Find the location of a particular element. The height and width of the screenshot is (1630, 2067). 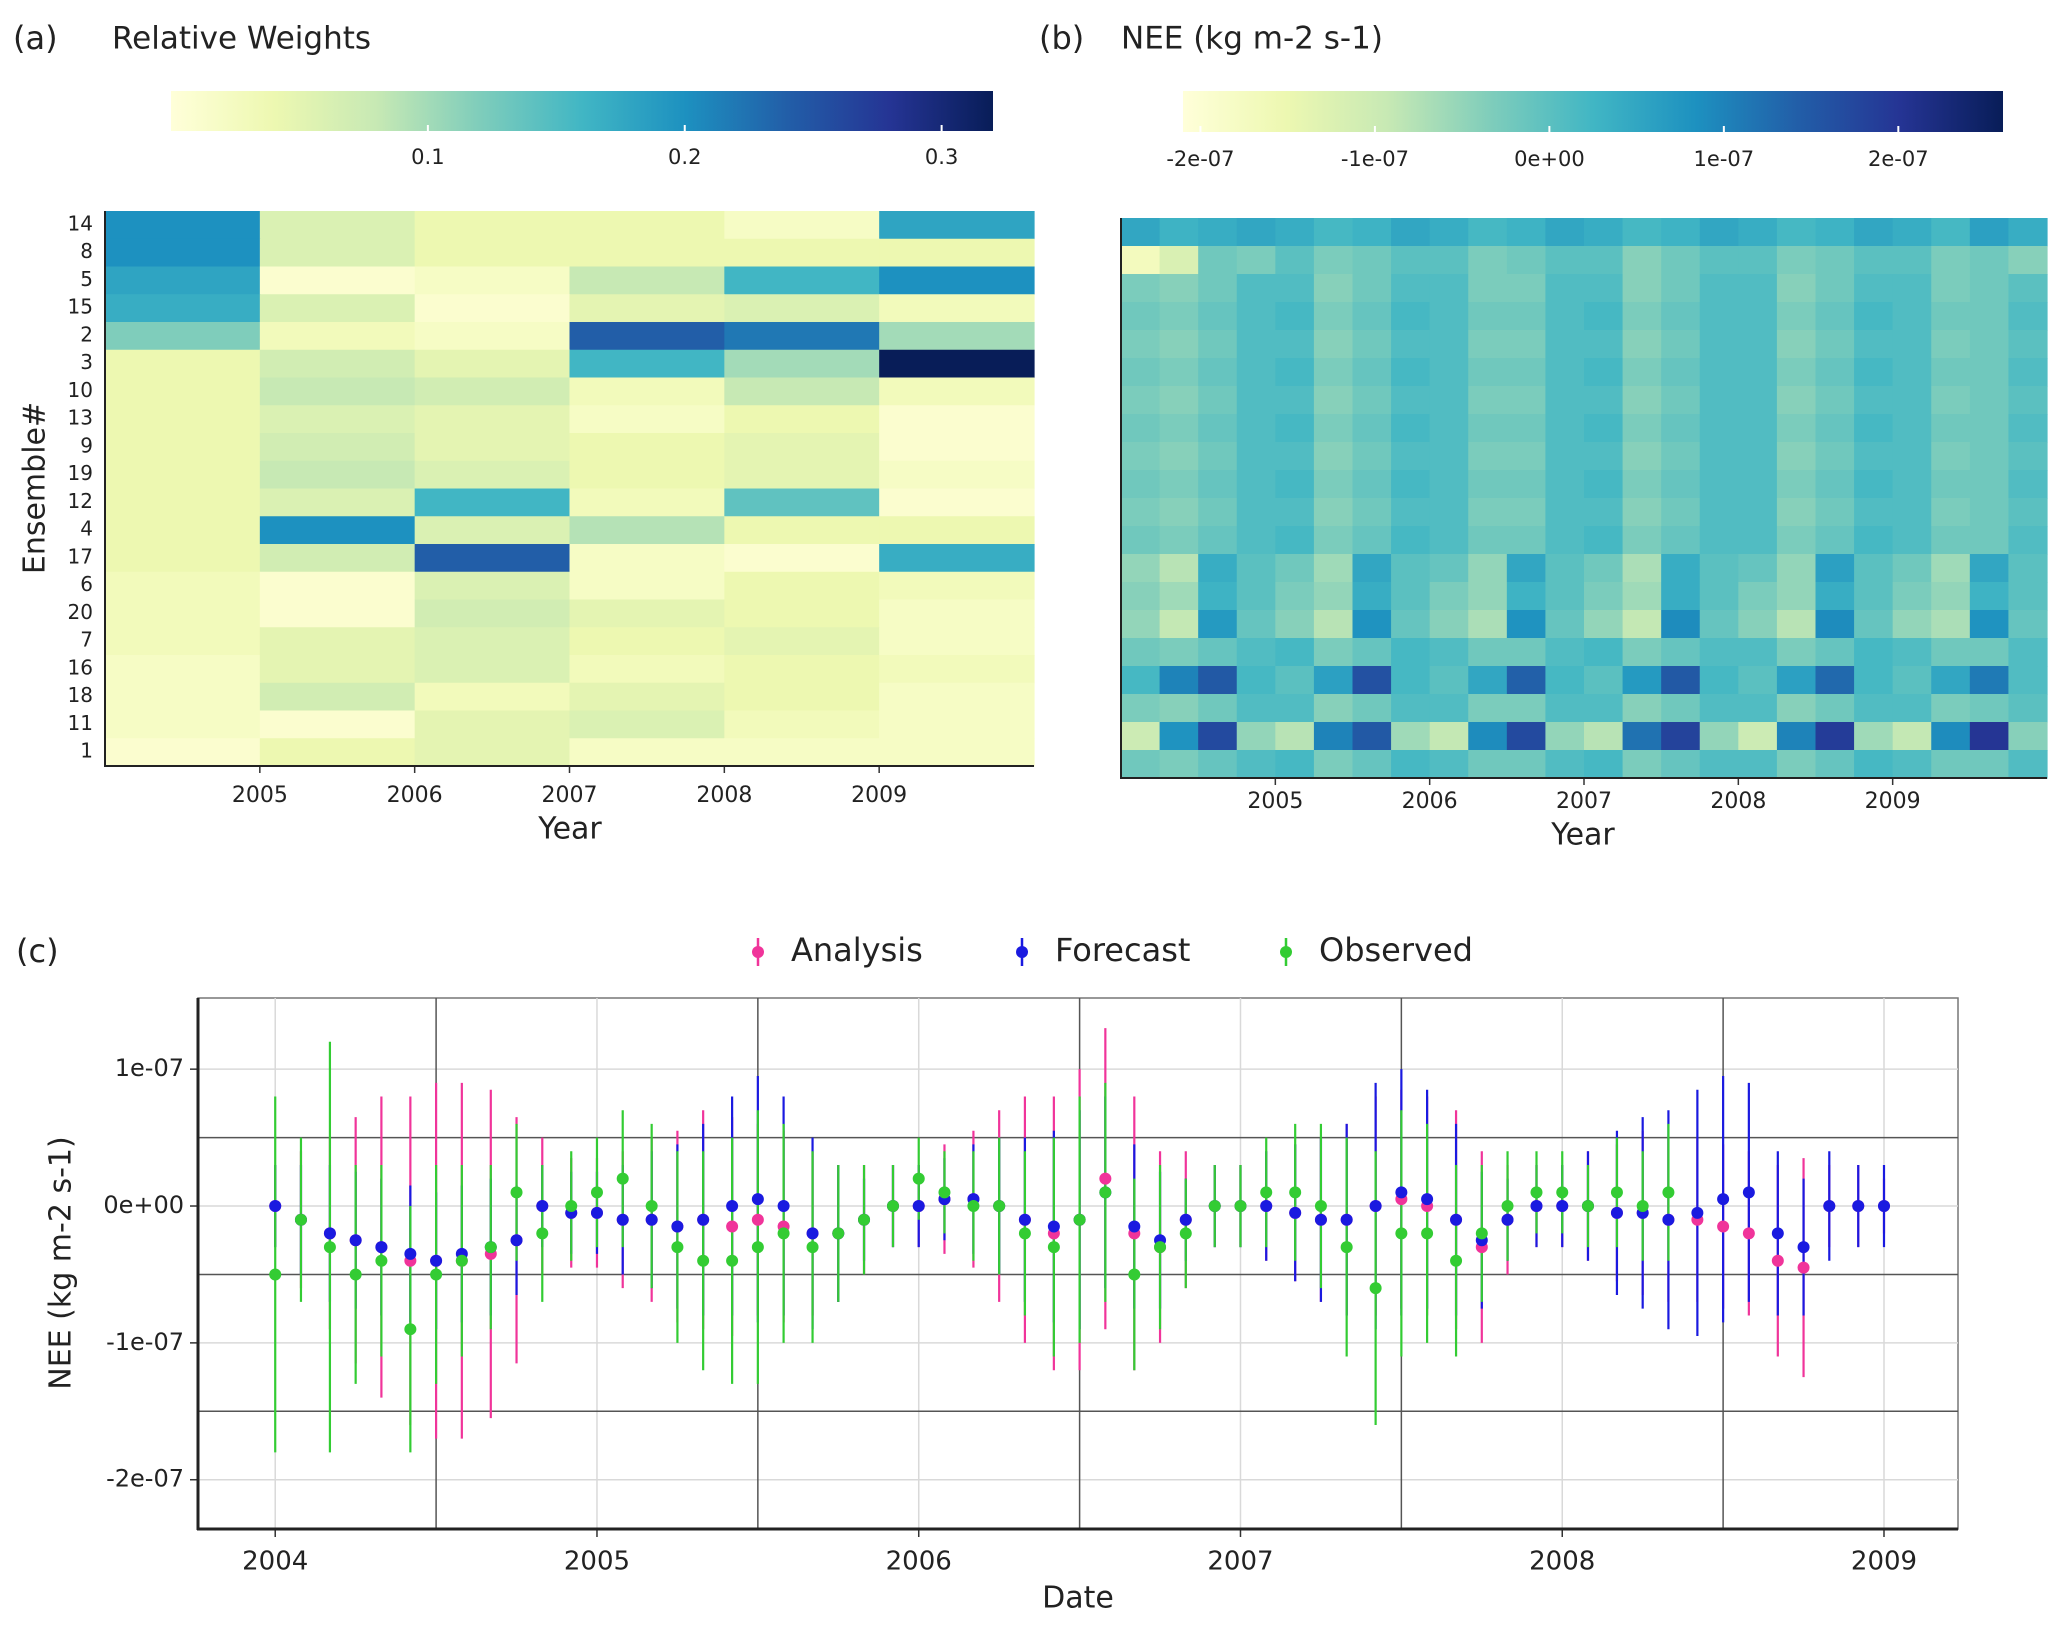

y-tick-label: 5 is located at coordinates (86, 279).